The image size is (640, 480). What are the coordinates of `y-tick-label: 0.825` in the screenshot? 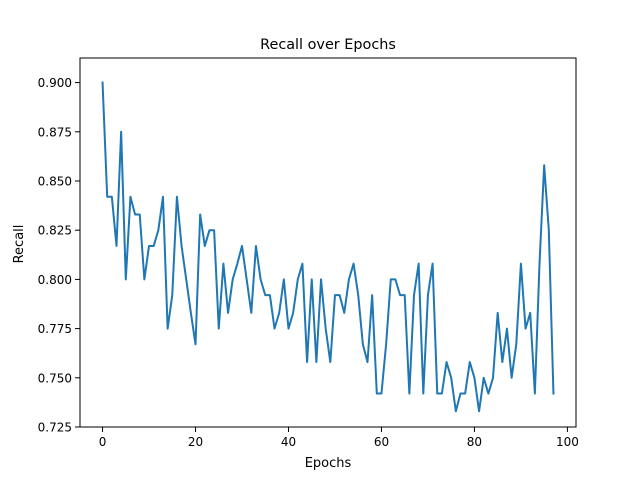 It's located at (55, 231).